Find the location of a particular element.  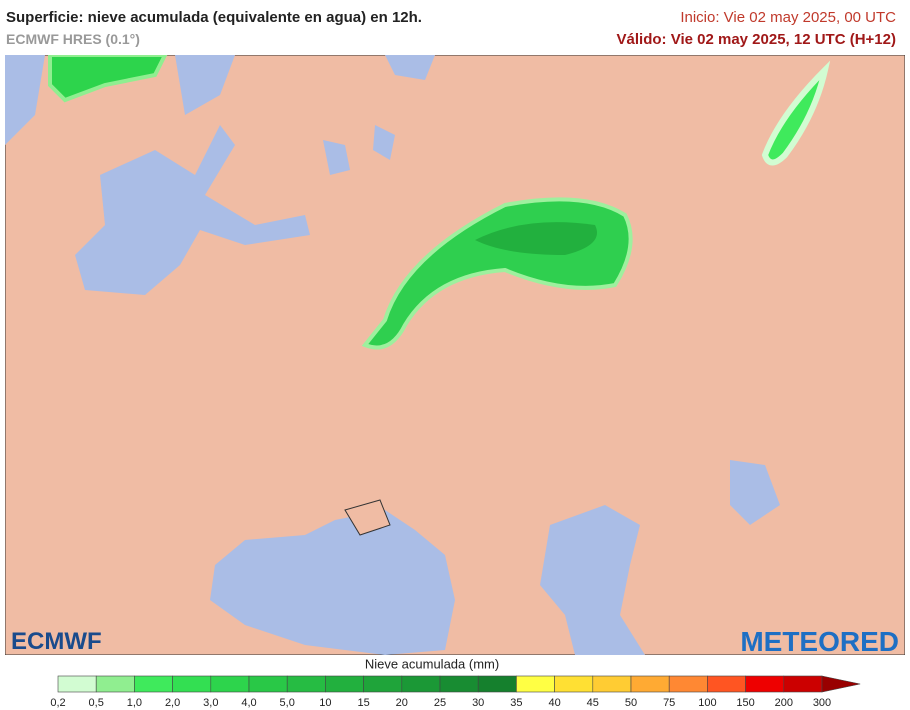

snow-core is located at coordinates (536, 238).